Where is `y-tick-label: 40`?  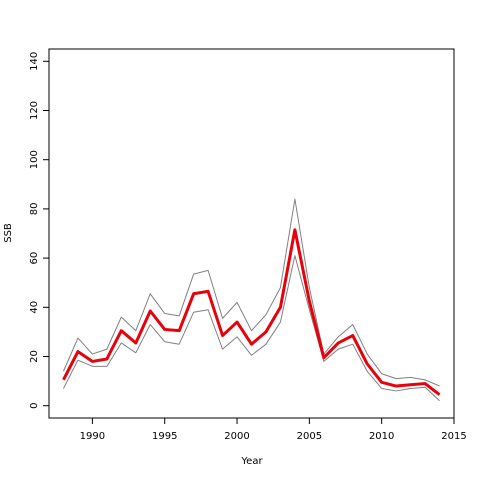
y-tick-label: 40 is located at coordinates (34, 307).